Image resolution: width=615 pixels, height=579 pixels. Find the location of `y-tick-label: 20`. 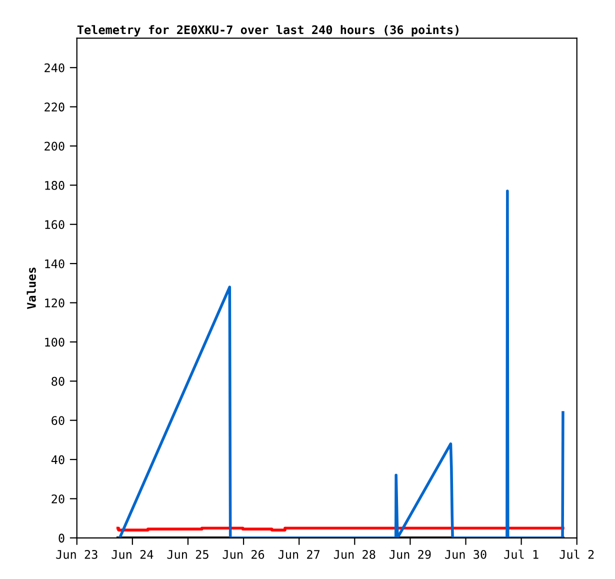

y-tick-label: 20 is located at coordinates (58, 499).